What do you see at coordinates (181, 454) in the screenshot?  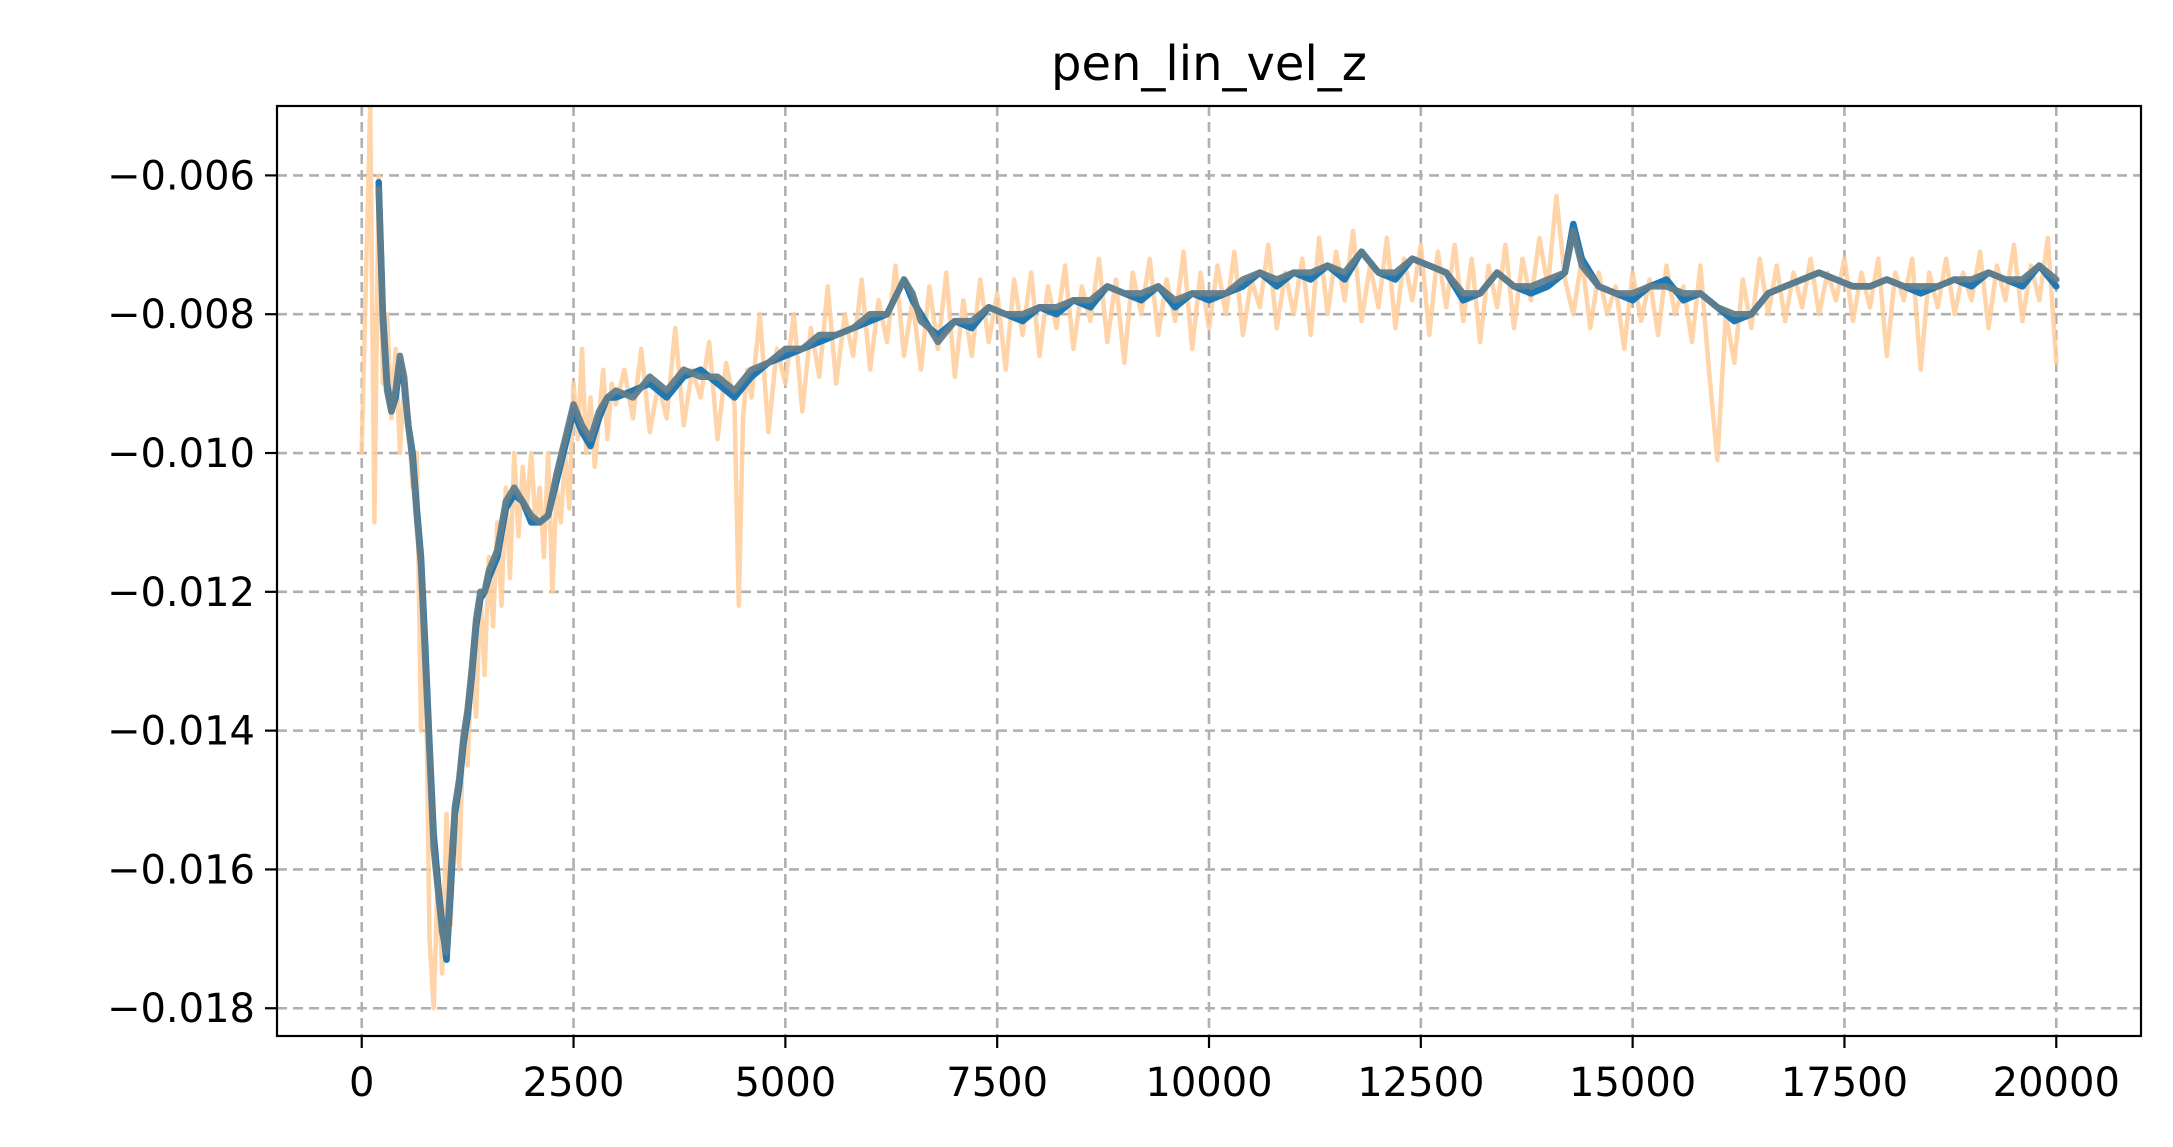 I see `y-tick-label: −0.010` at bounding box center [181, 454].